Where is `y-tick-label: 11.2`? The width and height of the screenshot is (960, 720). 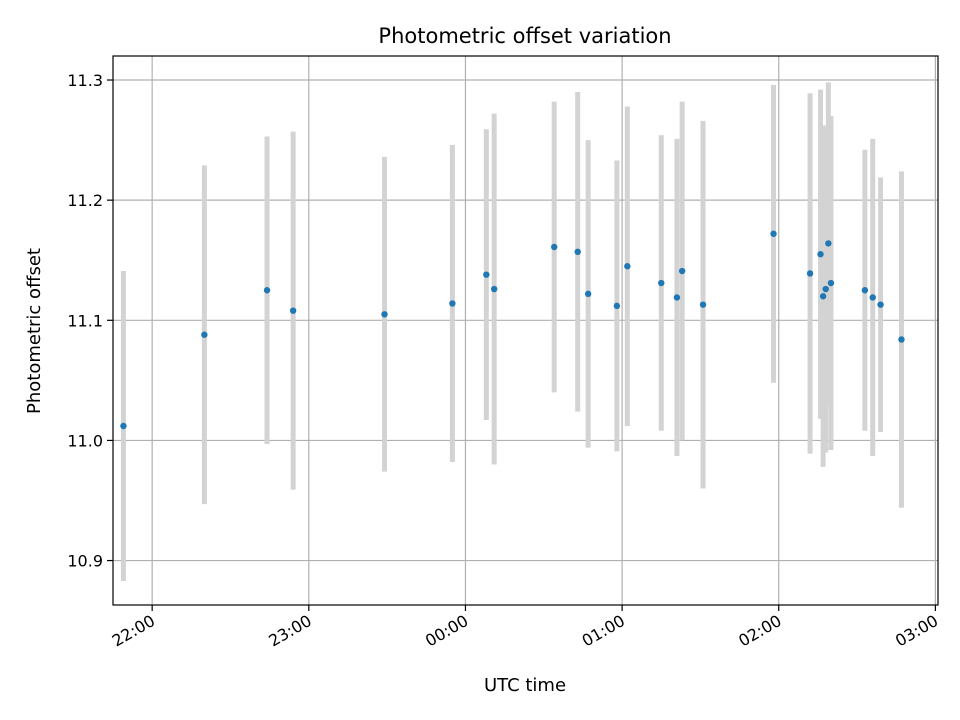
y-tick-label: 11.2 is located at coordinates (85, 200).